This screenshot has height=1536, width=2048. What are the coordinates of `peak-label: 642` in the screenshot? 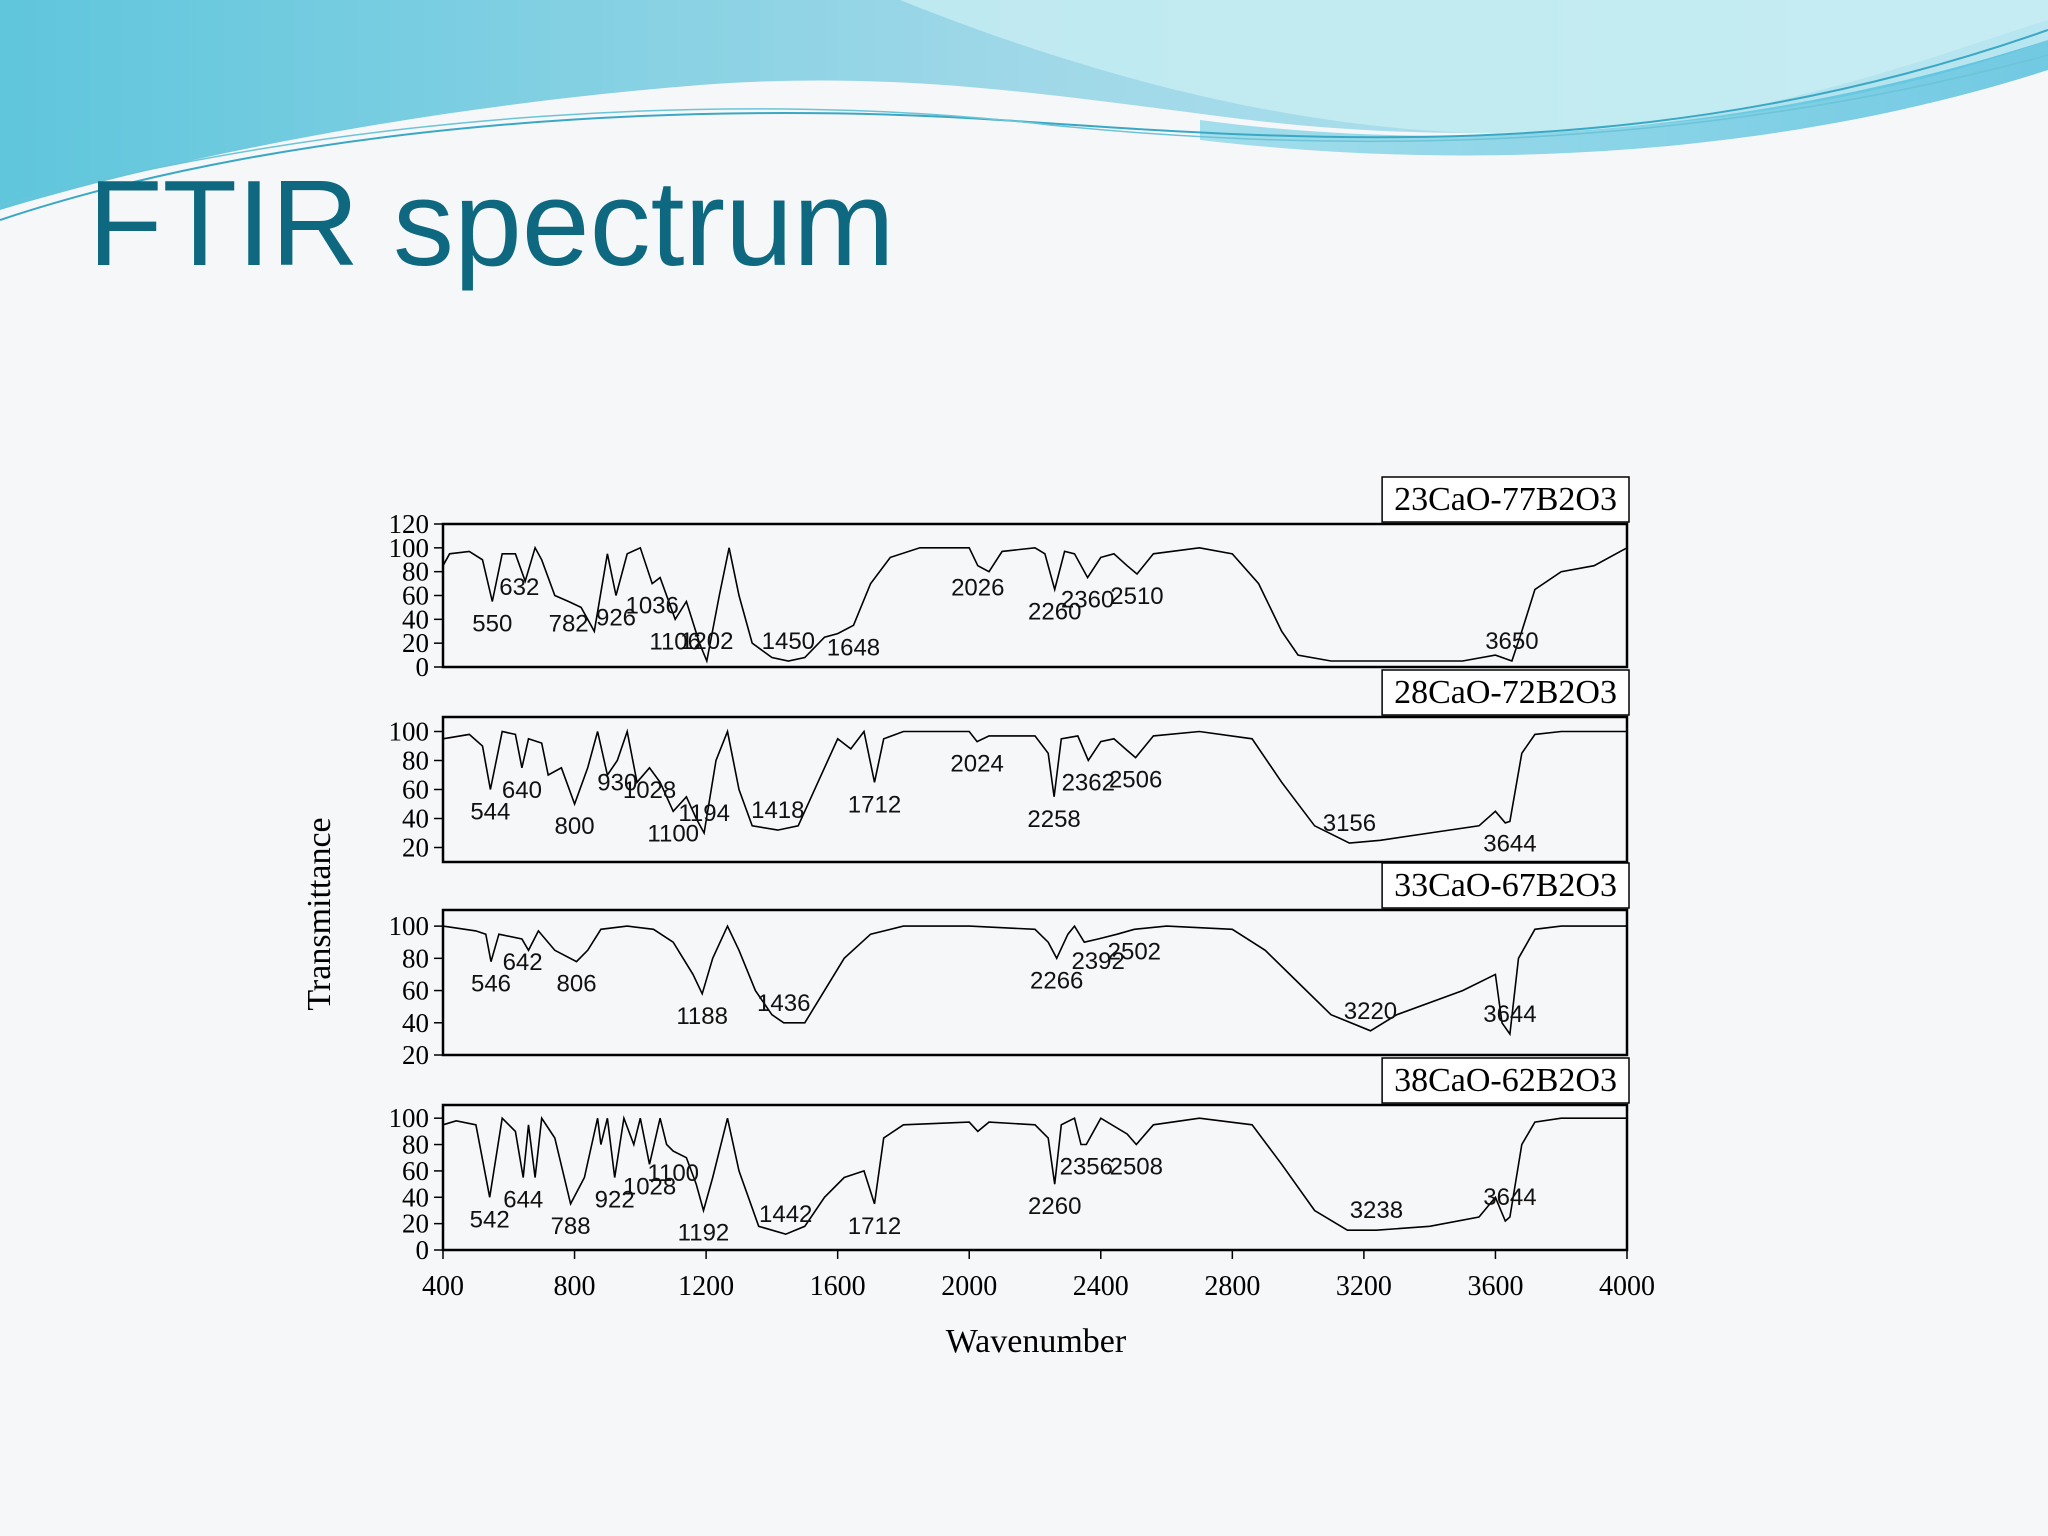 It's located at (523, 962).